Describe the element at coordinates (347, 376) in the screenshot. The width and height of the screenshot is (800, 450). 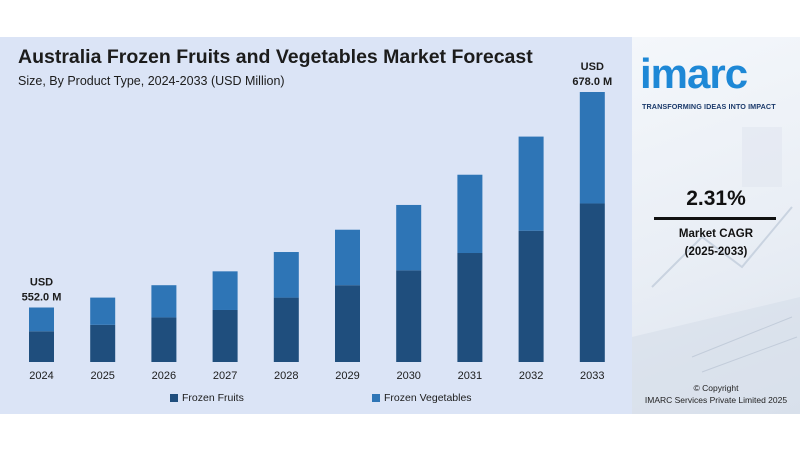
I see `x-tick-label-2029: 2029` at that location.